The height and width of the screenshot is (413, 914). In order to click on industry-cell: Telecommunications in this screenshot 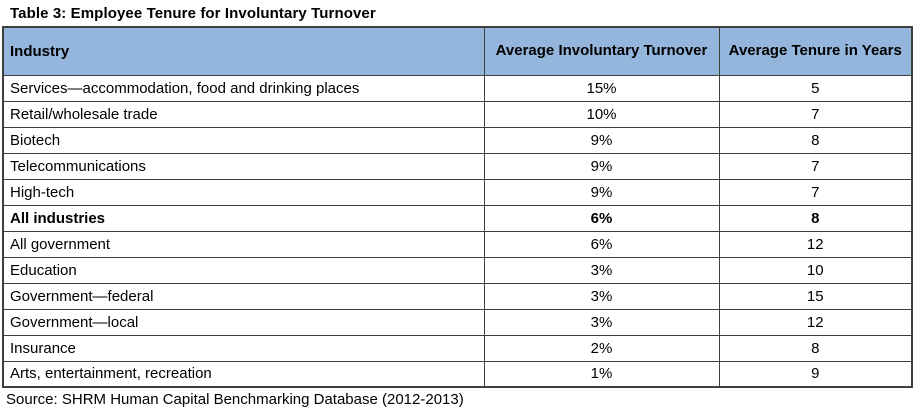, I will do `click(243, 166)`.